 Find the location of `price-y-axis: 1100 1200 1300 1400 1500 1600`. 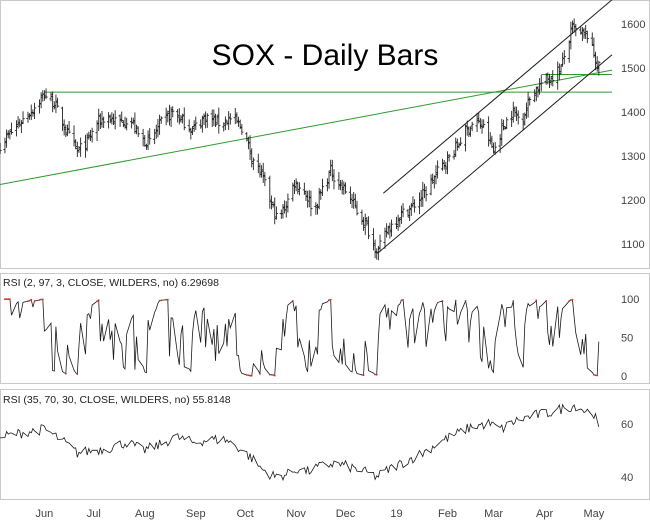

price-y-axis: 1100 1200 1300 1400 1500 1600 is located at coordinates (633, 135).